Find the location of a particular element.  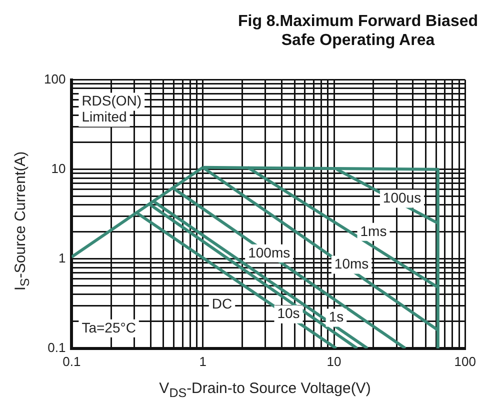

annotation: 1s is located at coordinates (336, 316).